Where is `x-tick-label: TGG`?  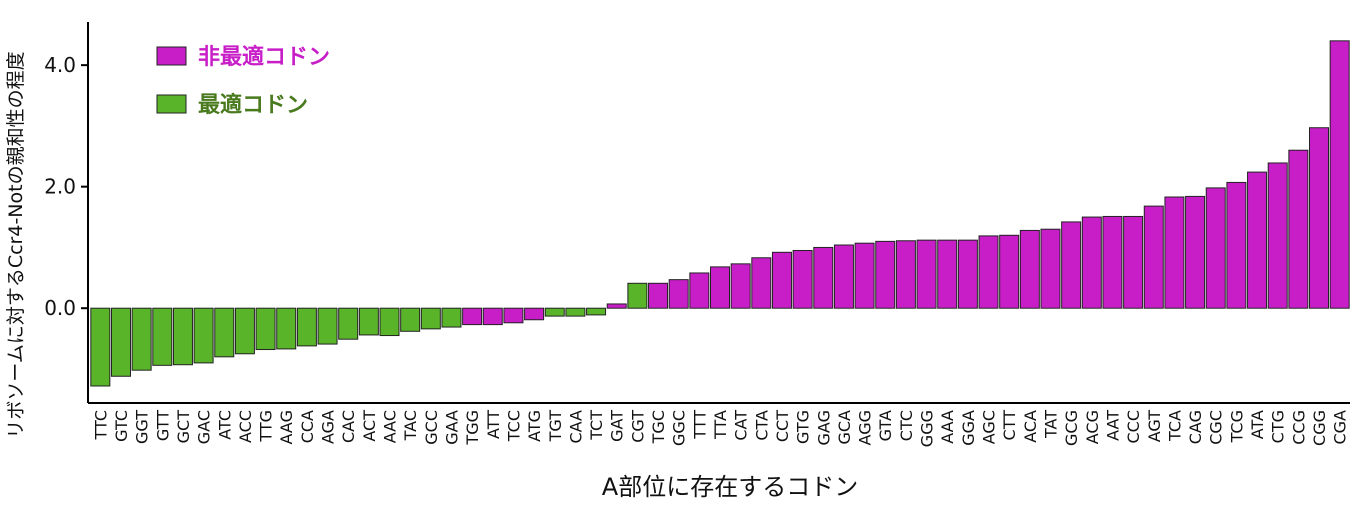
x-tick-label: TGG is located at coordinates (472, 428).